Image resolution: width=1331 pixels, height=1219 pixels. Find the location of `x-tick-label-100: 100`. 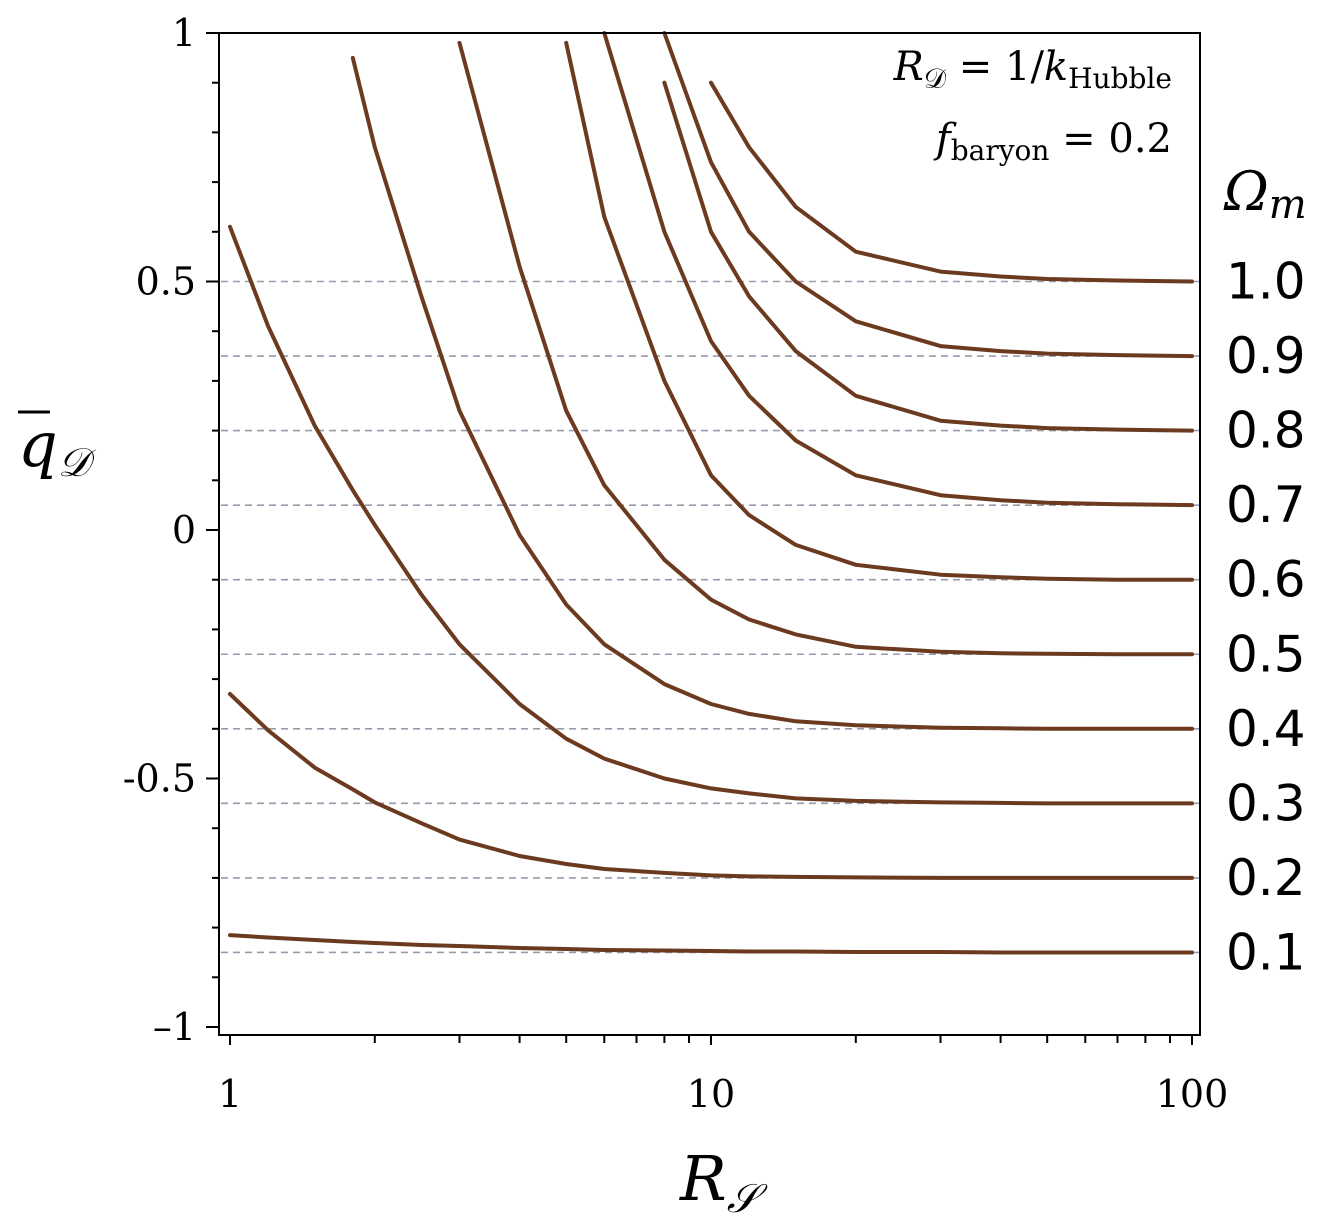

x-tick-label-100: 100 is located at coordinates (1192, 1094).